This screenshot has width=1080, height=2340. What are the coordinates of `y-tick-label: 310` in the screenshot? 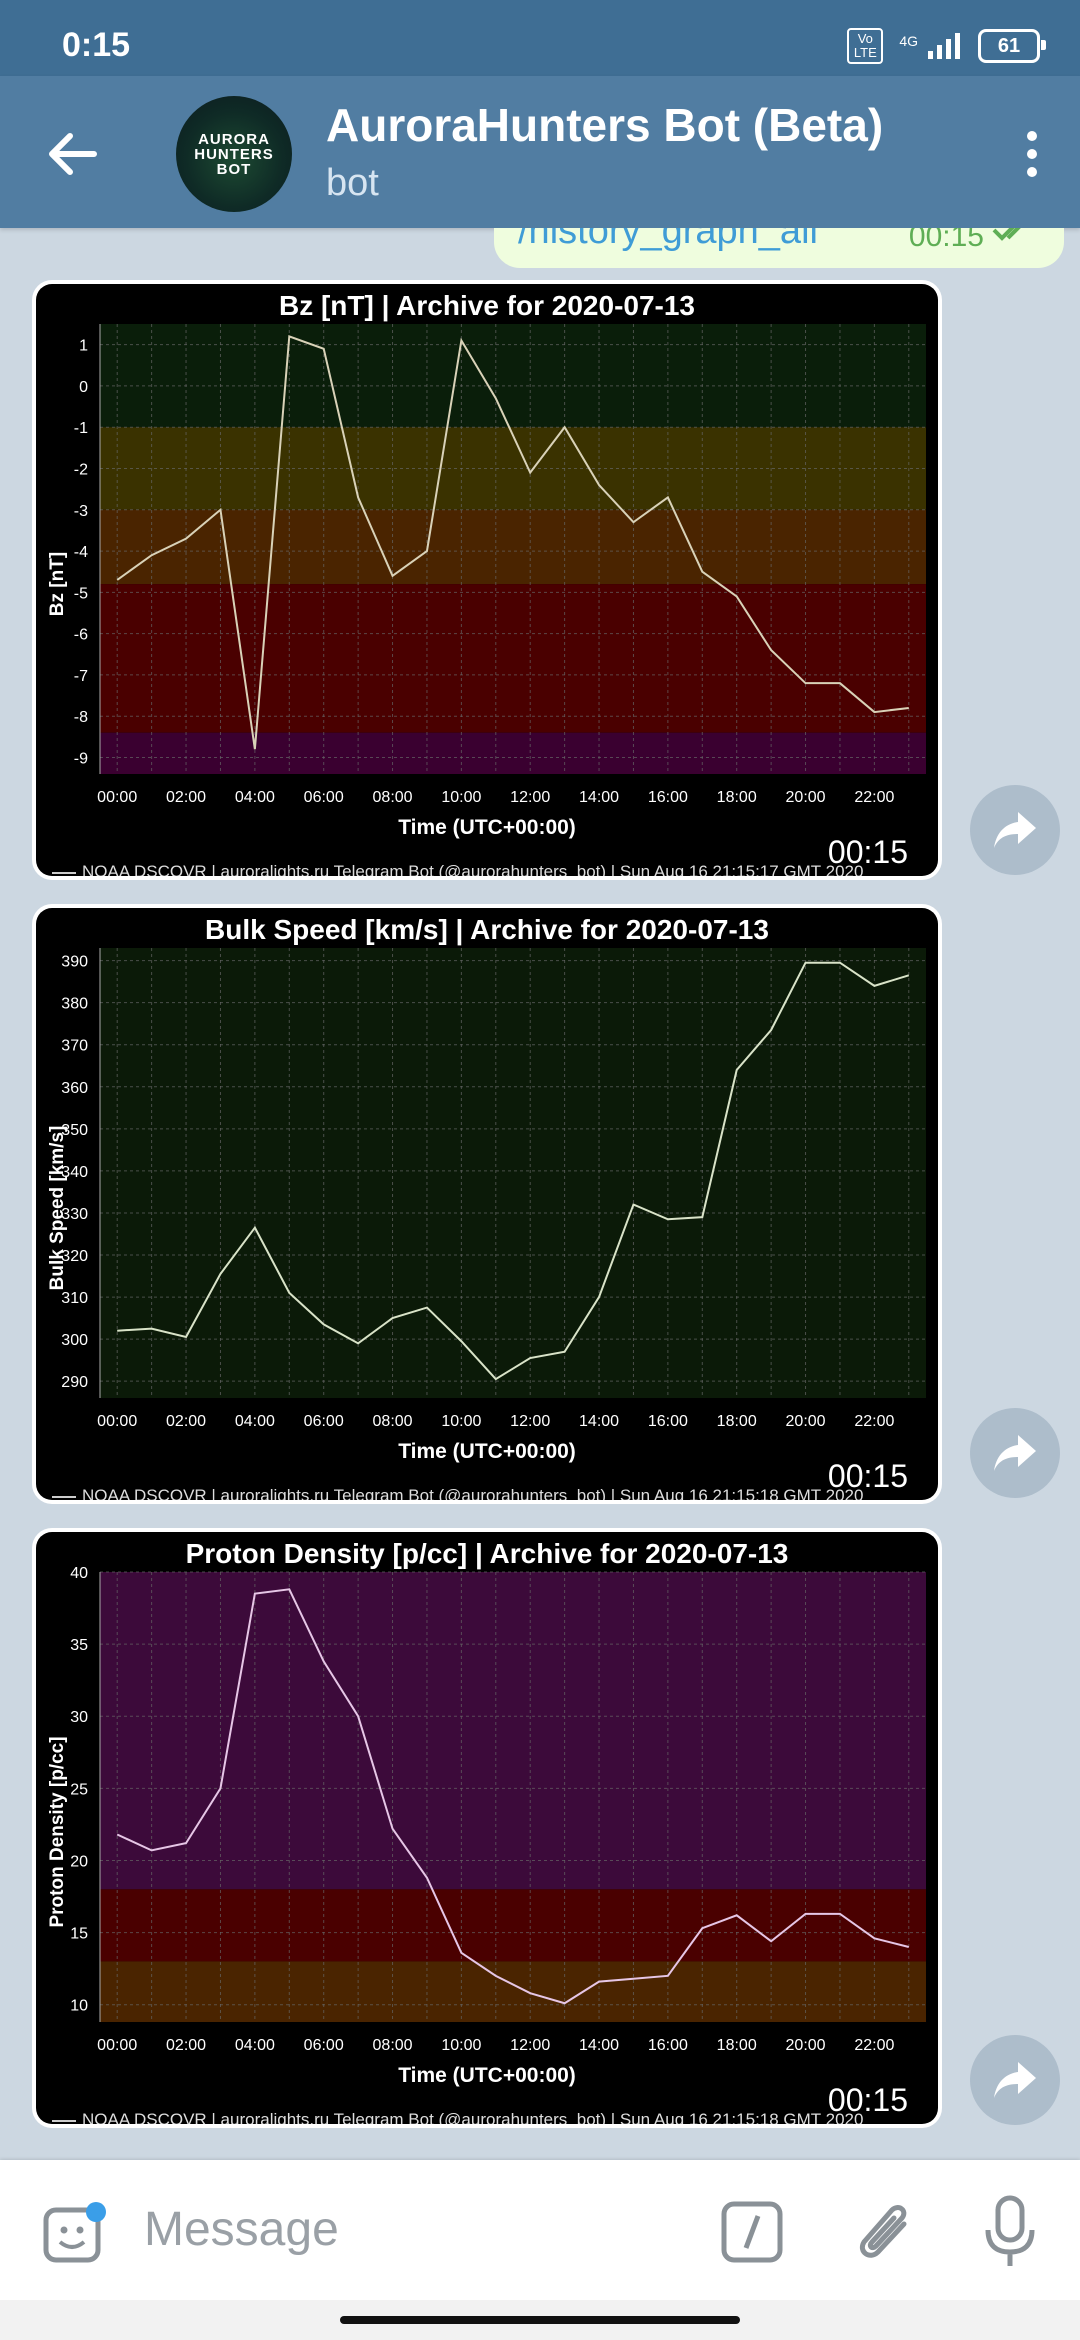 It's located at (74, 1298).